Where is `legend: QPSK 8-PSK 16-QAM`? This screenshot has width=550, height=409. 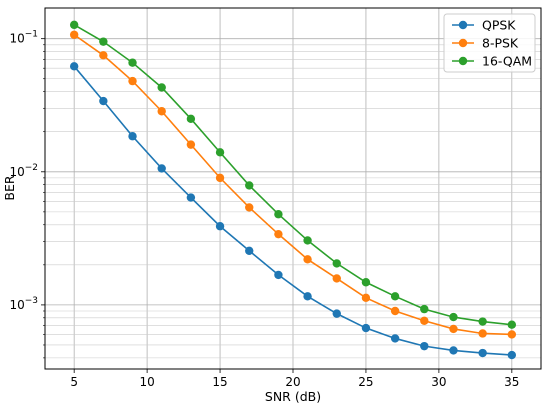
legend: QPSK 8-PSK 16-QAM is located at coordinates (489, 43).